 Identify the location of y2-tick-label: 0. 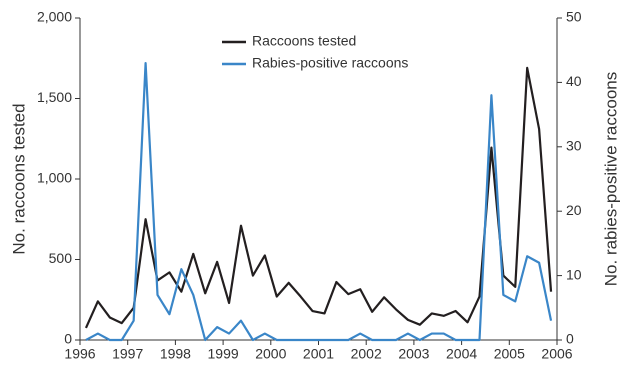
(570, 339).